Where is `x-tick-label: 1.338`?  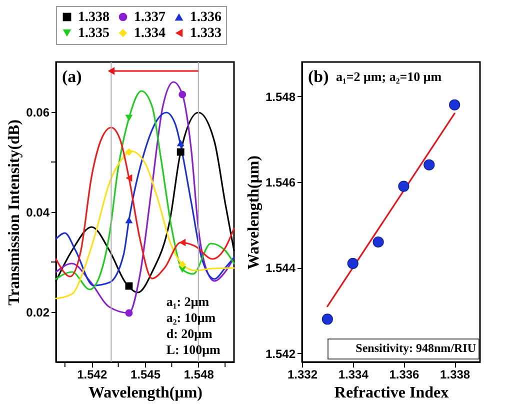 x-tick-label: 1.338 is located at coordinates (455, 375).